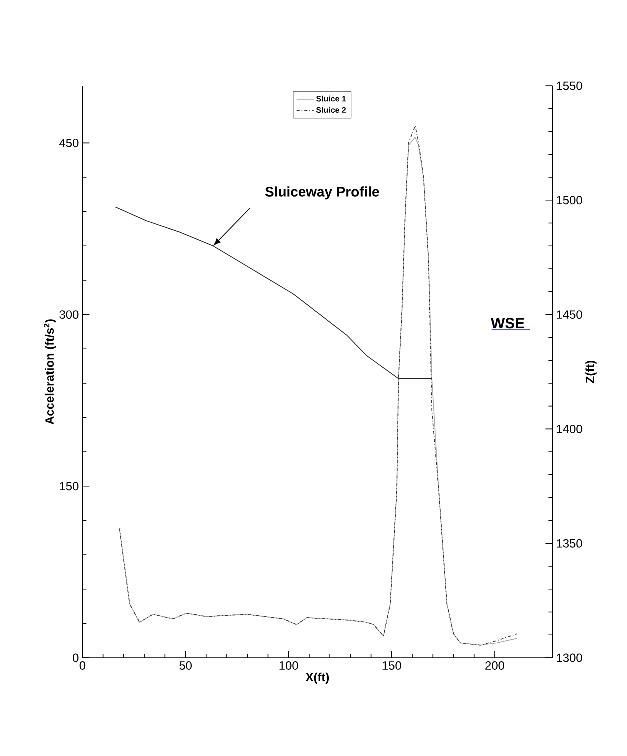 The height and width of the screenshot is (756, 627). Describe the element at coordinates (591, 372) in the screenshot. I see `y2-axis-title: Z(ft)` at that location.